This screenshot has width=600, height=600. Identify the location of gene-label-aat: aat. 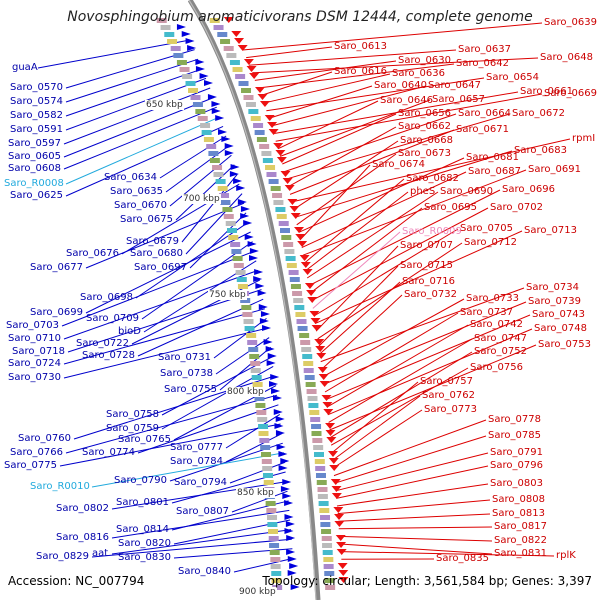
(100, 553).